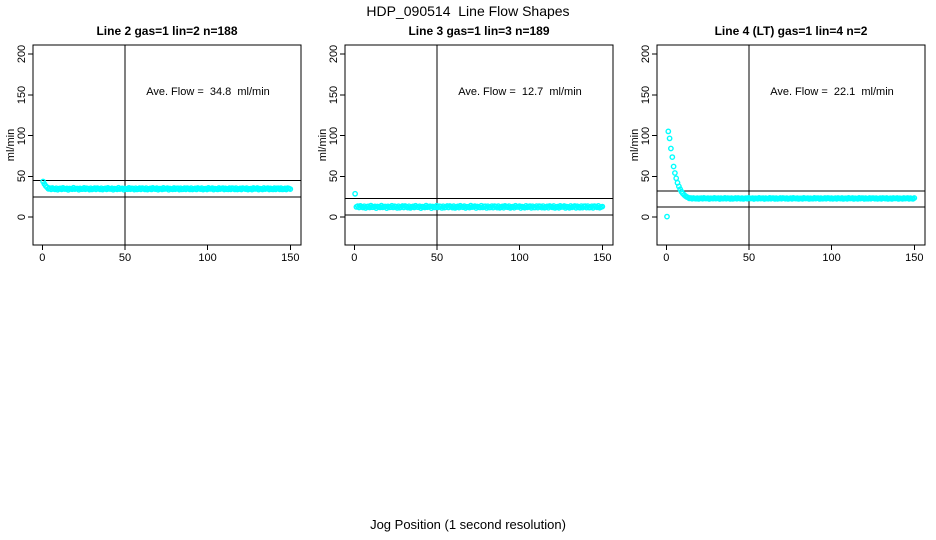  I want to click on panel-title: Line 3 gas=1 lin=3 n=189, so click(479, 31).